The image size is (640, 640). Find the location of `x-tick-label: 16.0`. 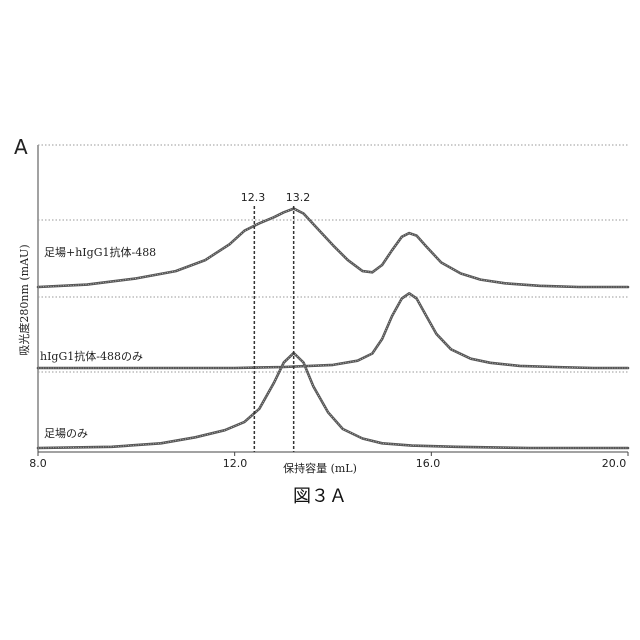

x-tick-label: 16.0 is located at coordinates (428, 463).